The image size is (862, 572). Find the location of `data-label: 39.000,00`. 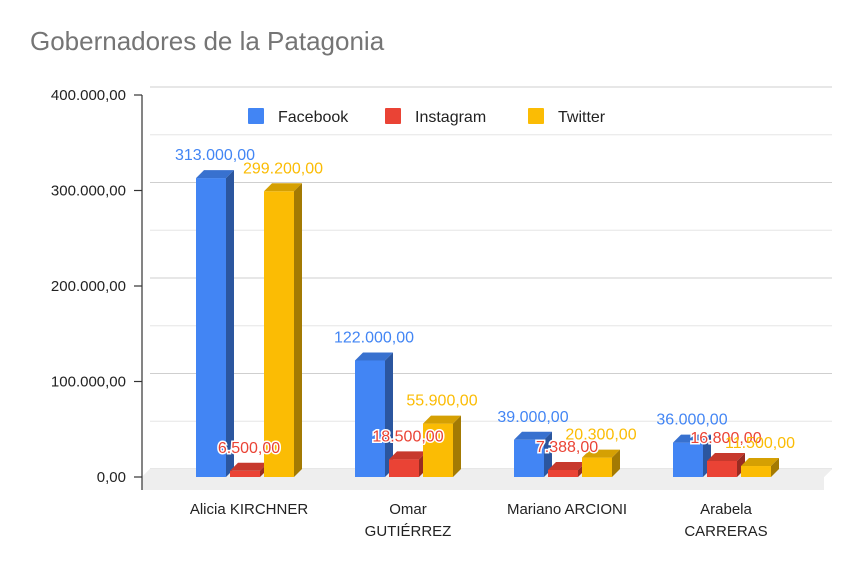

data-label: 39.000,00 is located at coordinates (532, 417).